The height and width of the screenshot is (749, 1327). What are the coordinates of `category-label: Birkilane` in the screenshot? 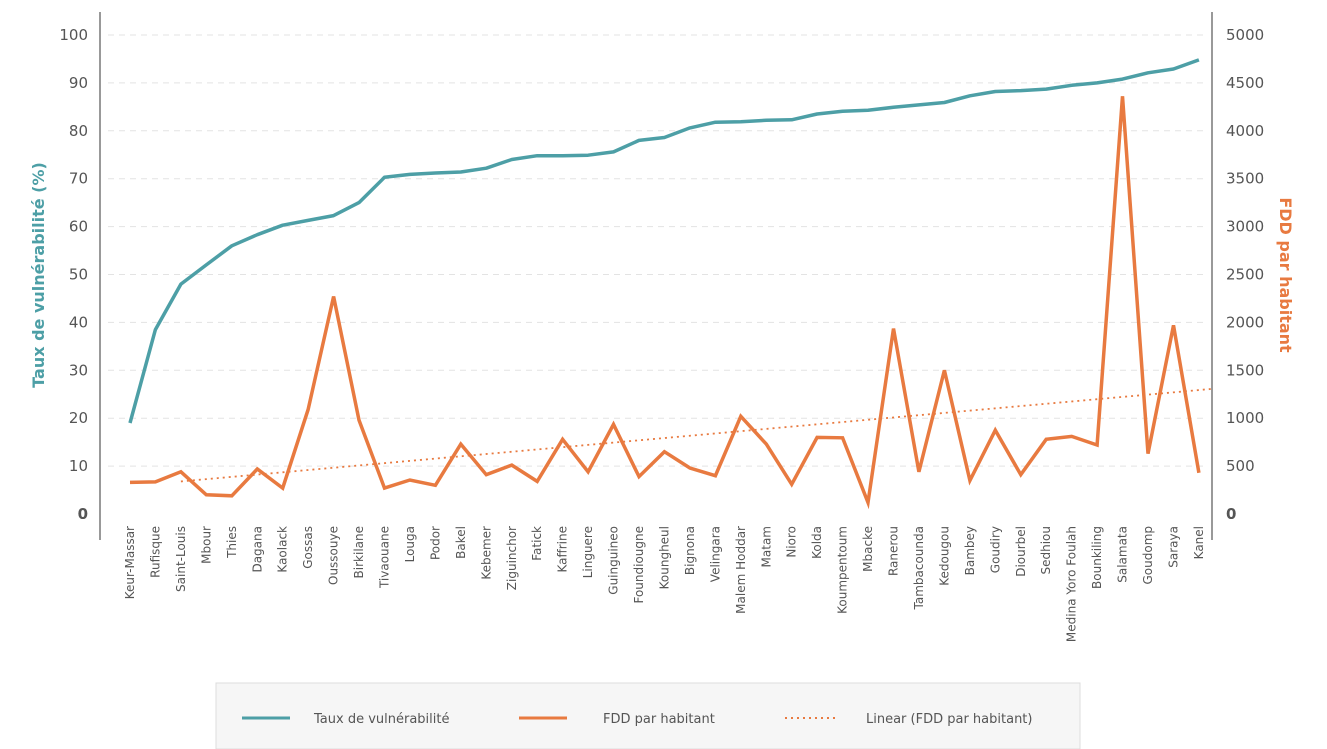 It's located at (359, 552).